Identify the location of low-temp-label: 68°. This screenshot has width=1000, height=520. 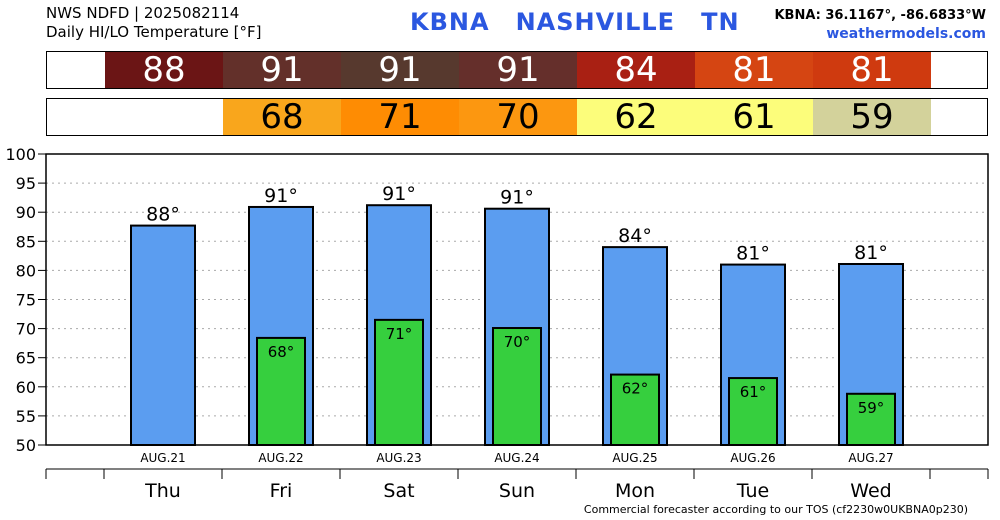
(281, 352).